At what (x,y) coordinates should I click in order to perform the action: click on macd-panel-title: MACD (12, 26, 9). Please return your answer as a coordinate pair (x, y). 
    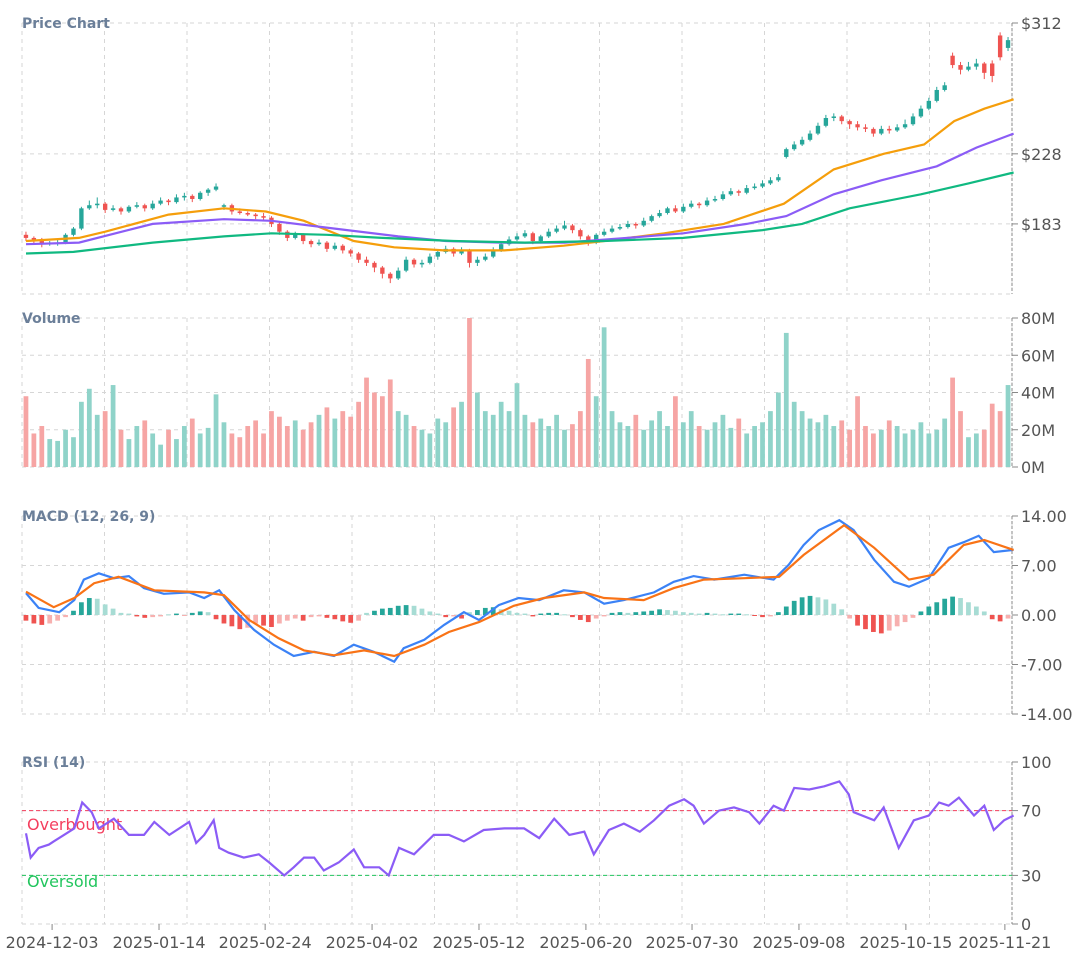
    Looking at the image, I should click on (88, 517).